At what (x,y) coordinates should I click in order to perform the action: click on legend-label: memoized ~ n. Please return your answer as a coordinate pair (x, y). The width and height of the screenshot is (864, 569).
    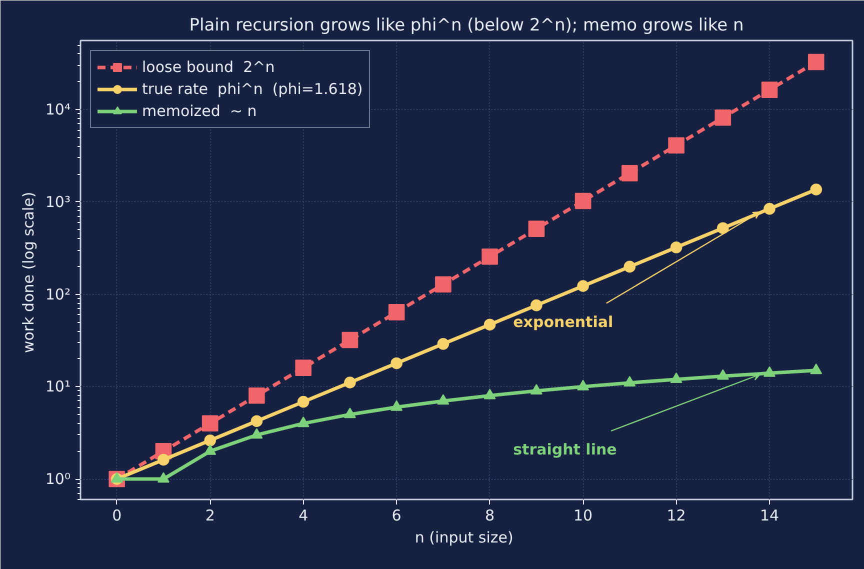
    Looking at the image, I should click on (199, 111).